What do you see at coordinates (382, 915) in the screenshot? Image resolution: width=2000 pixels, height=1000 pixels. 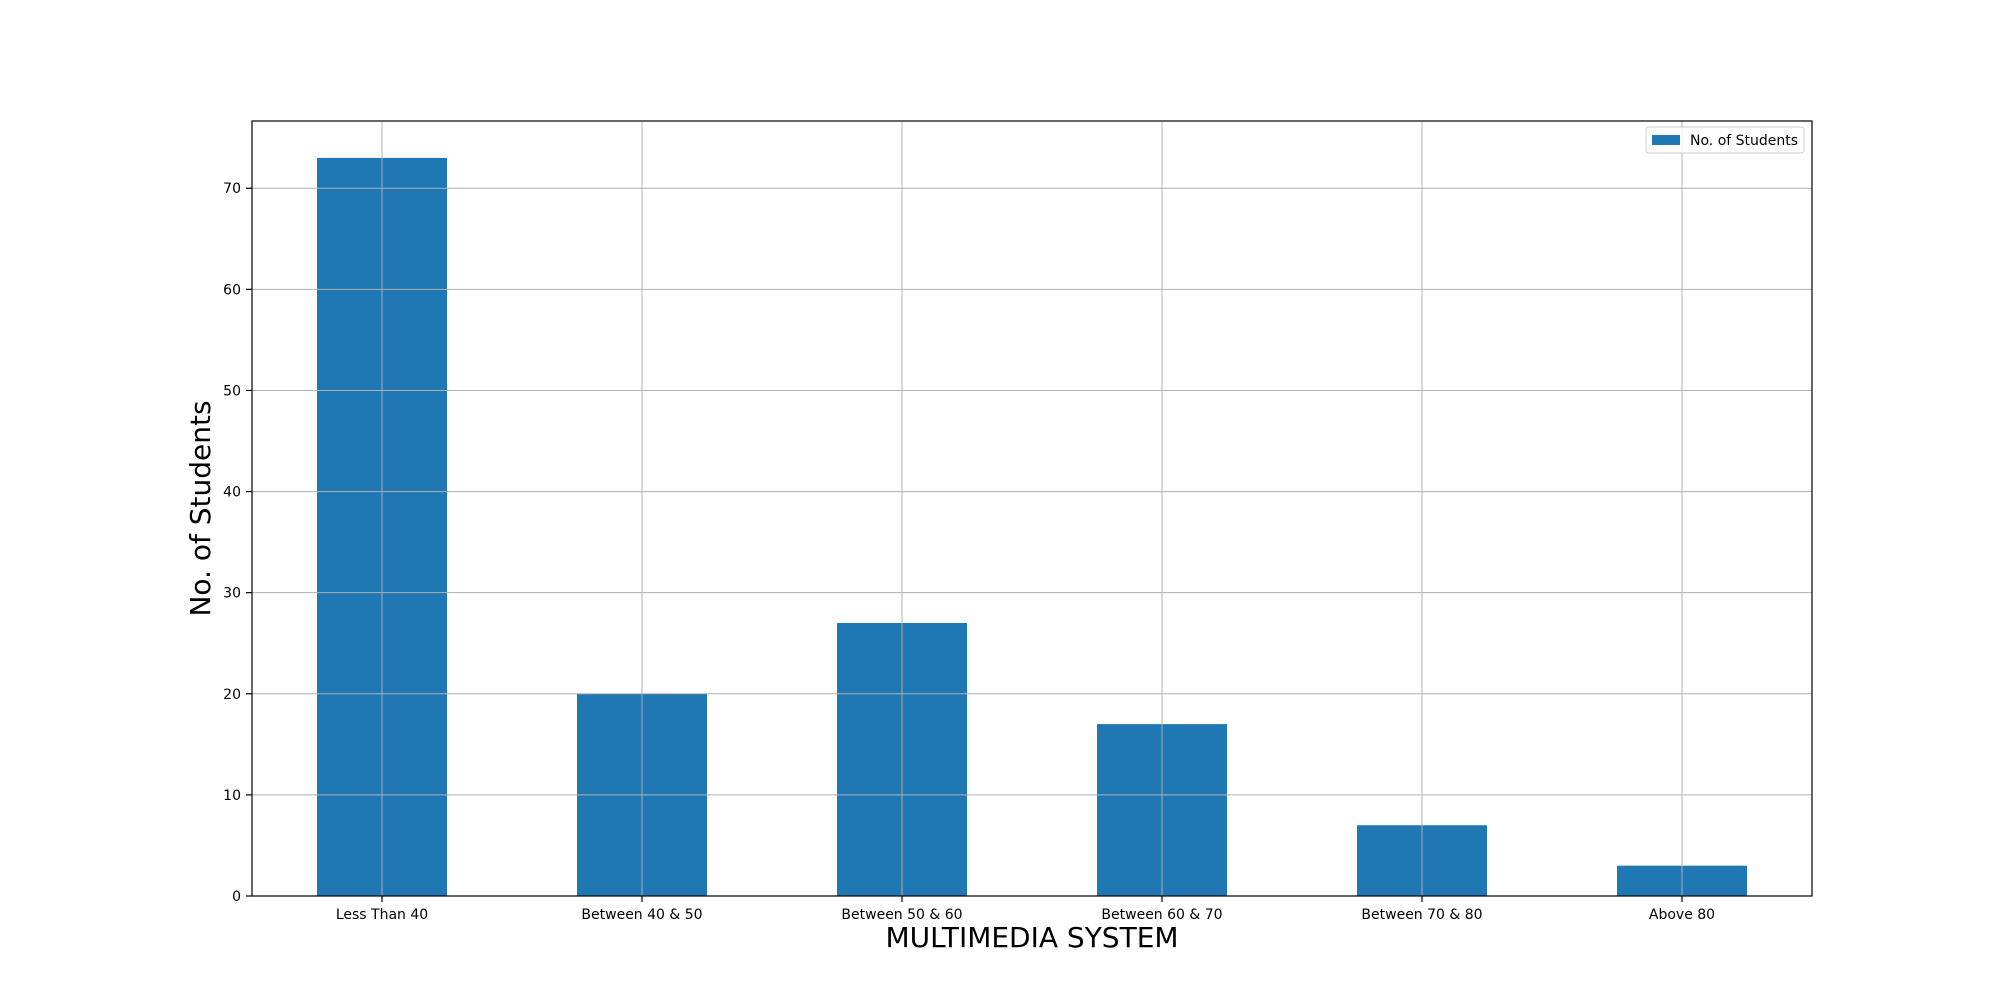 I see `x-tick-label-0: Less Than 40` at bounding box center [382, 915].